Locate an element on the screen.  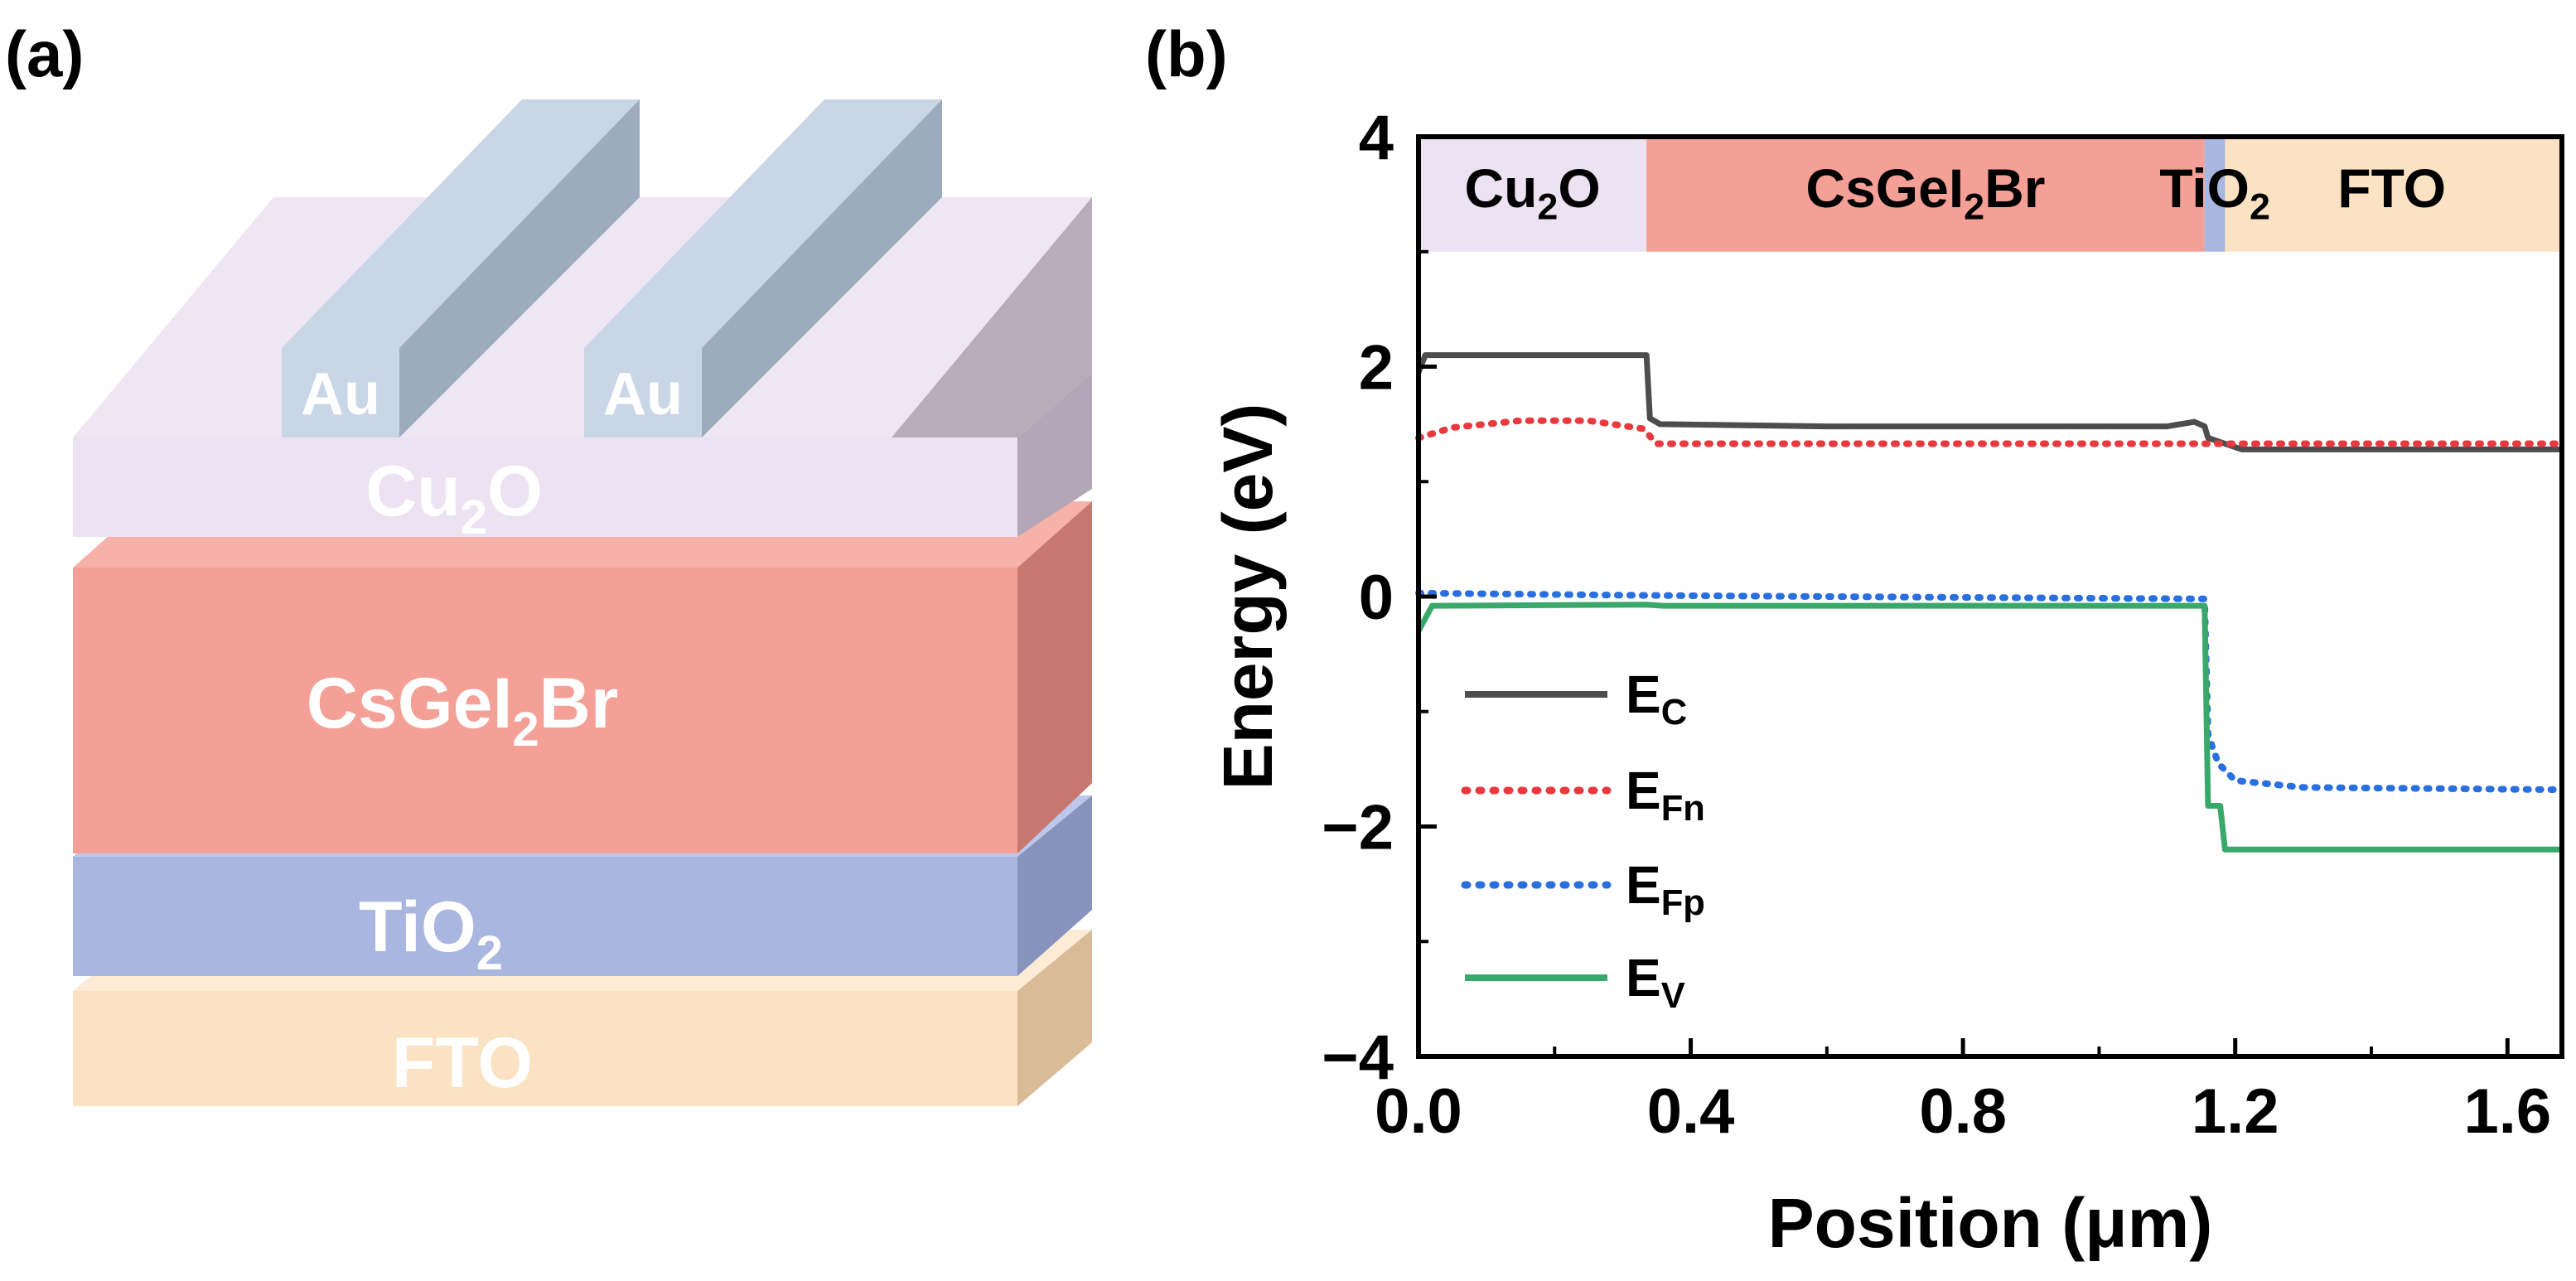
x-tick-label: 1.6 is located at coordinates (2507, 1111).